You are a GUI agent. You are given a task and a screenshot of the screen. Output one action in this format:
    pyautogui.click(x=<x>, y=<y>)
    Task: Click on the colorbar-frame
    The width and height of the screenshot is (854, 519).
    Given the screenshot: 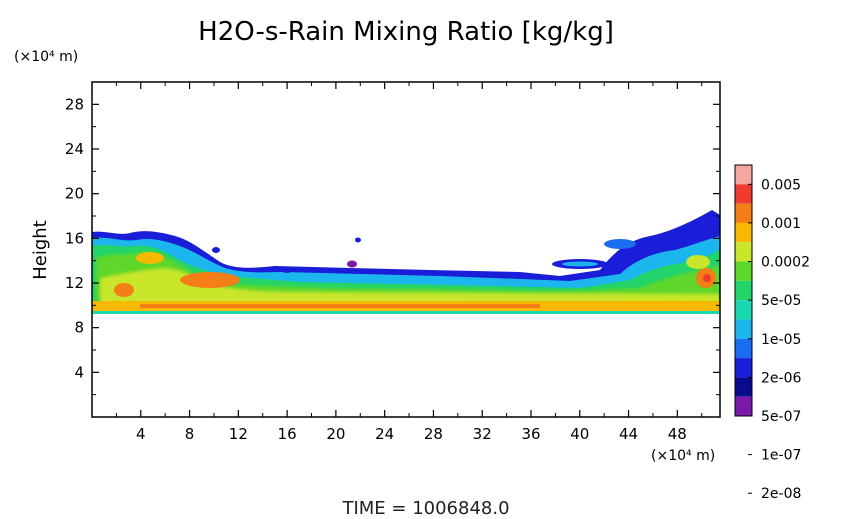 What is the action you would take?
    pyautogui.click(x=743, y=290)
    